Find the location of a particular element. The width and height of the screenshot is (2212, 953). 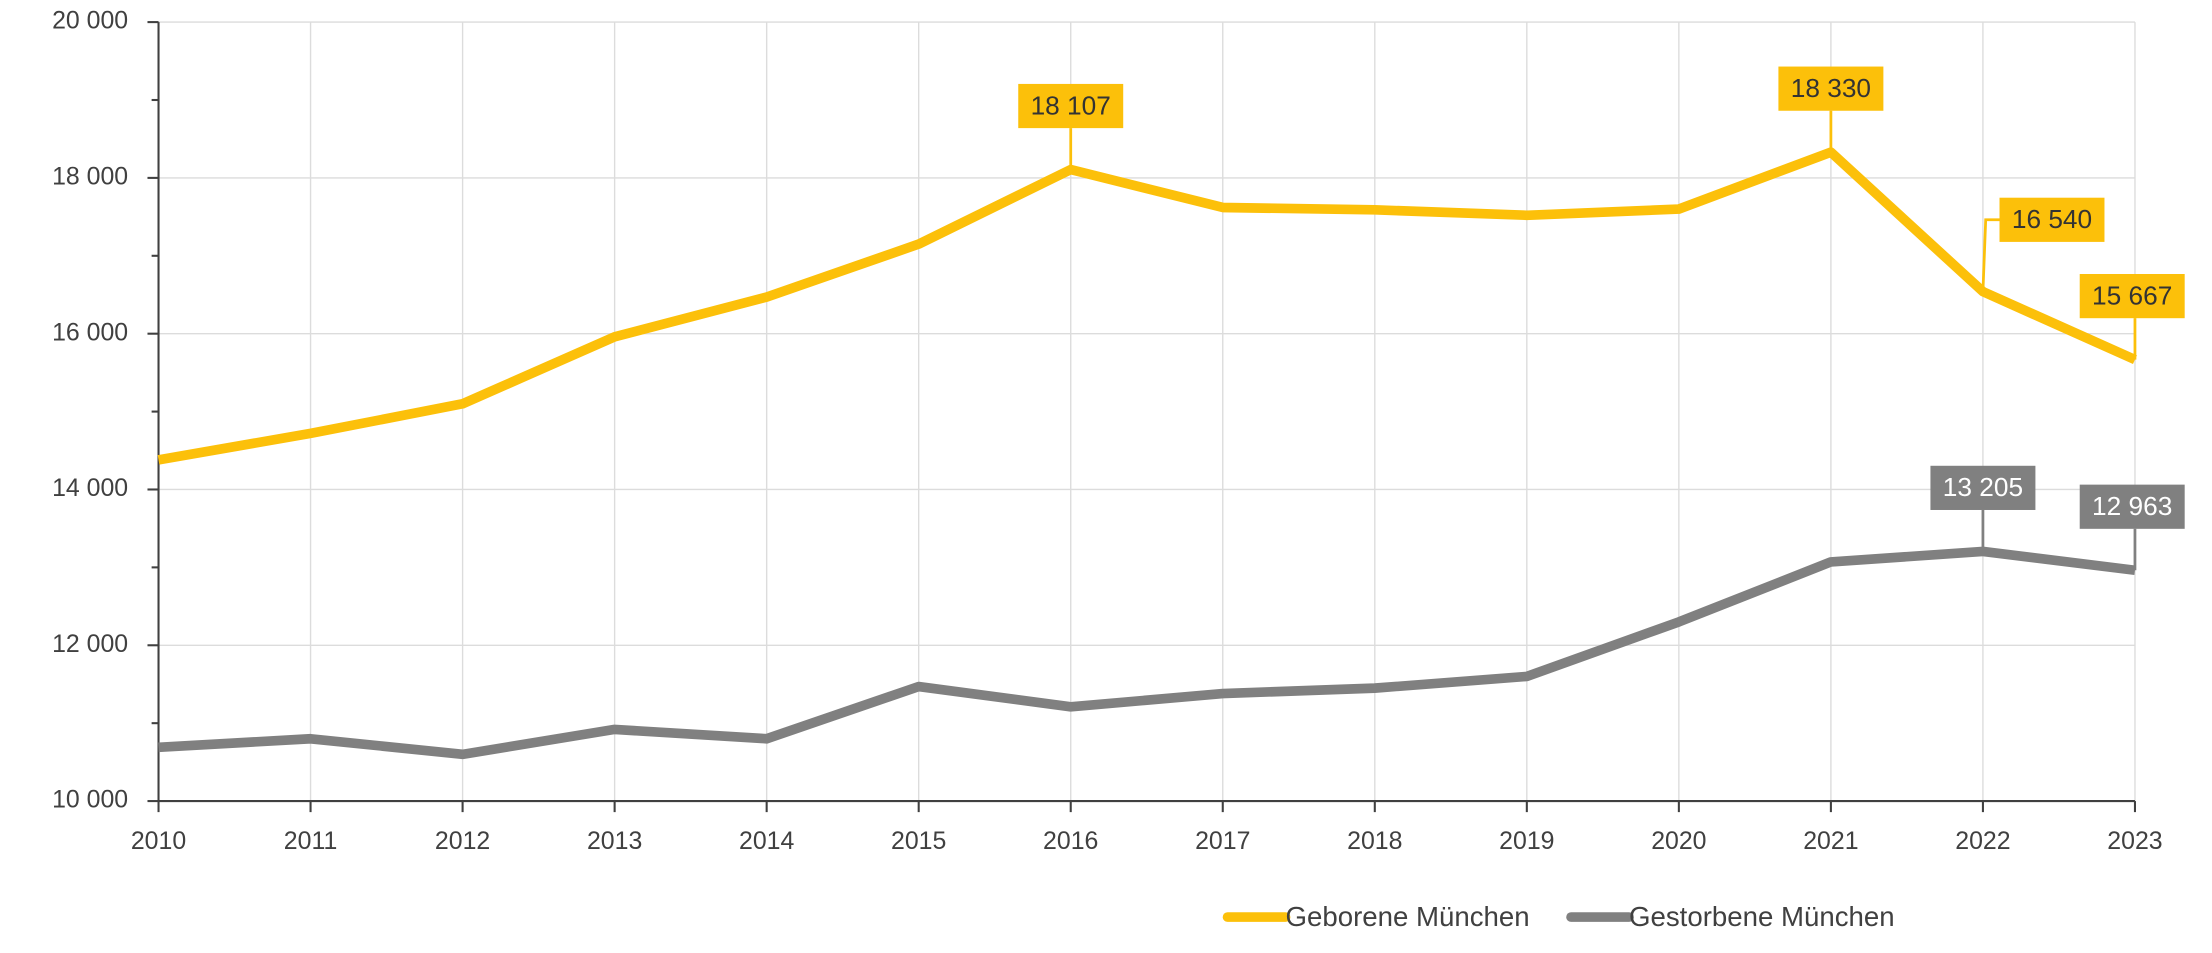

y-tick-label: 12 000 is located at coordinates (90, 644).